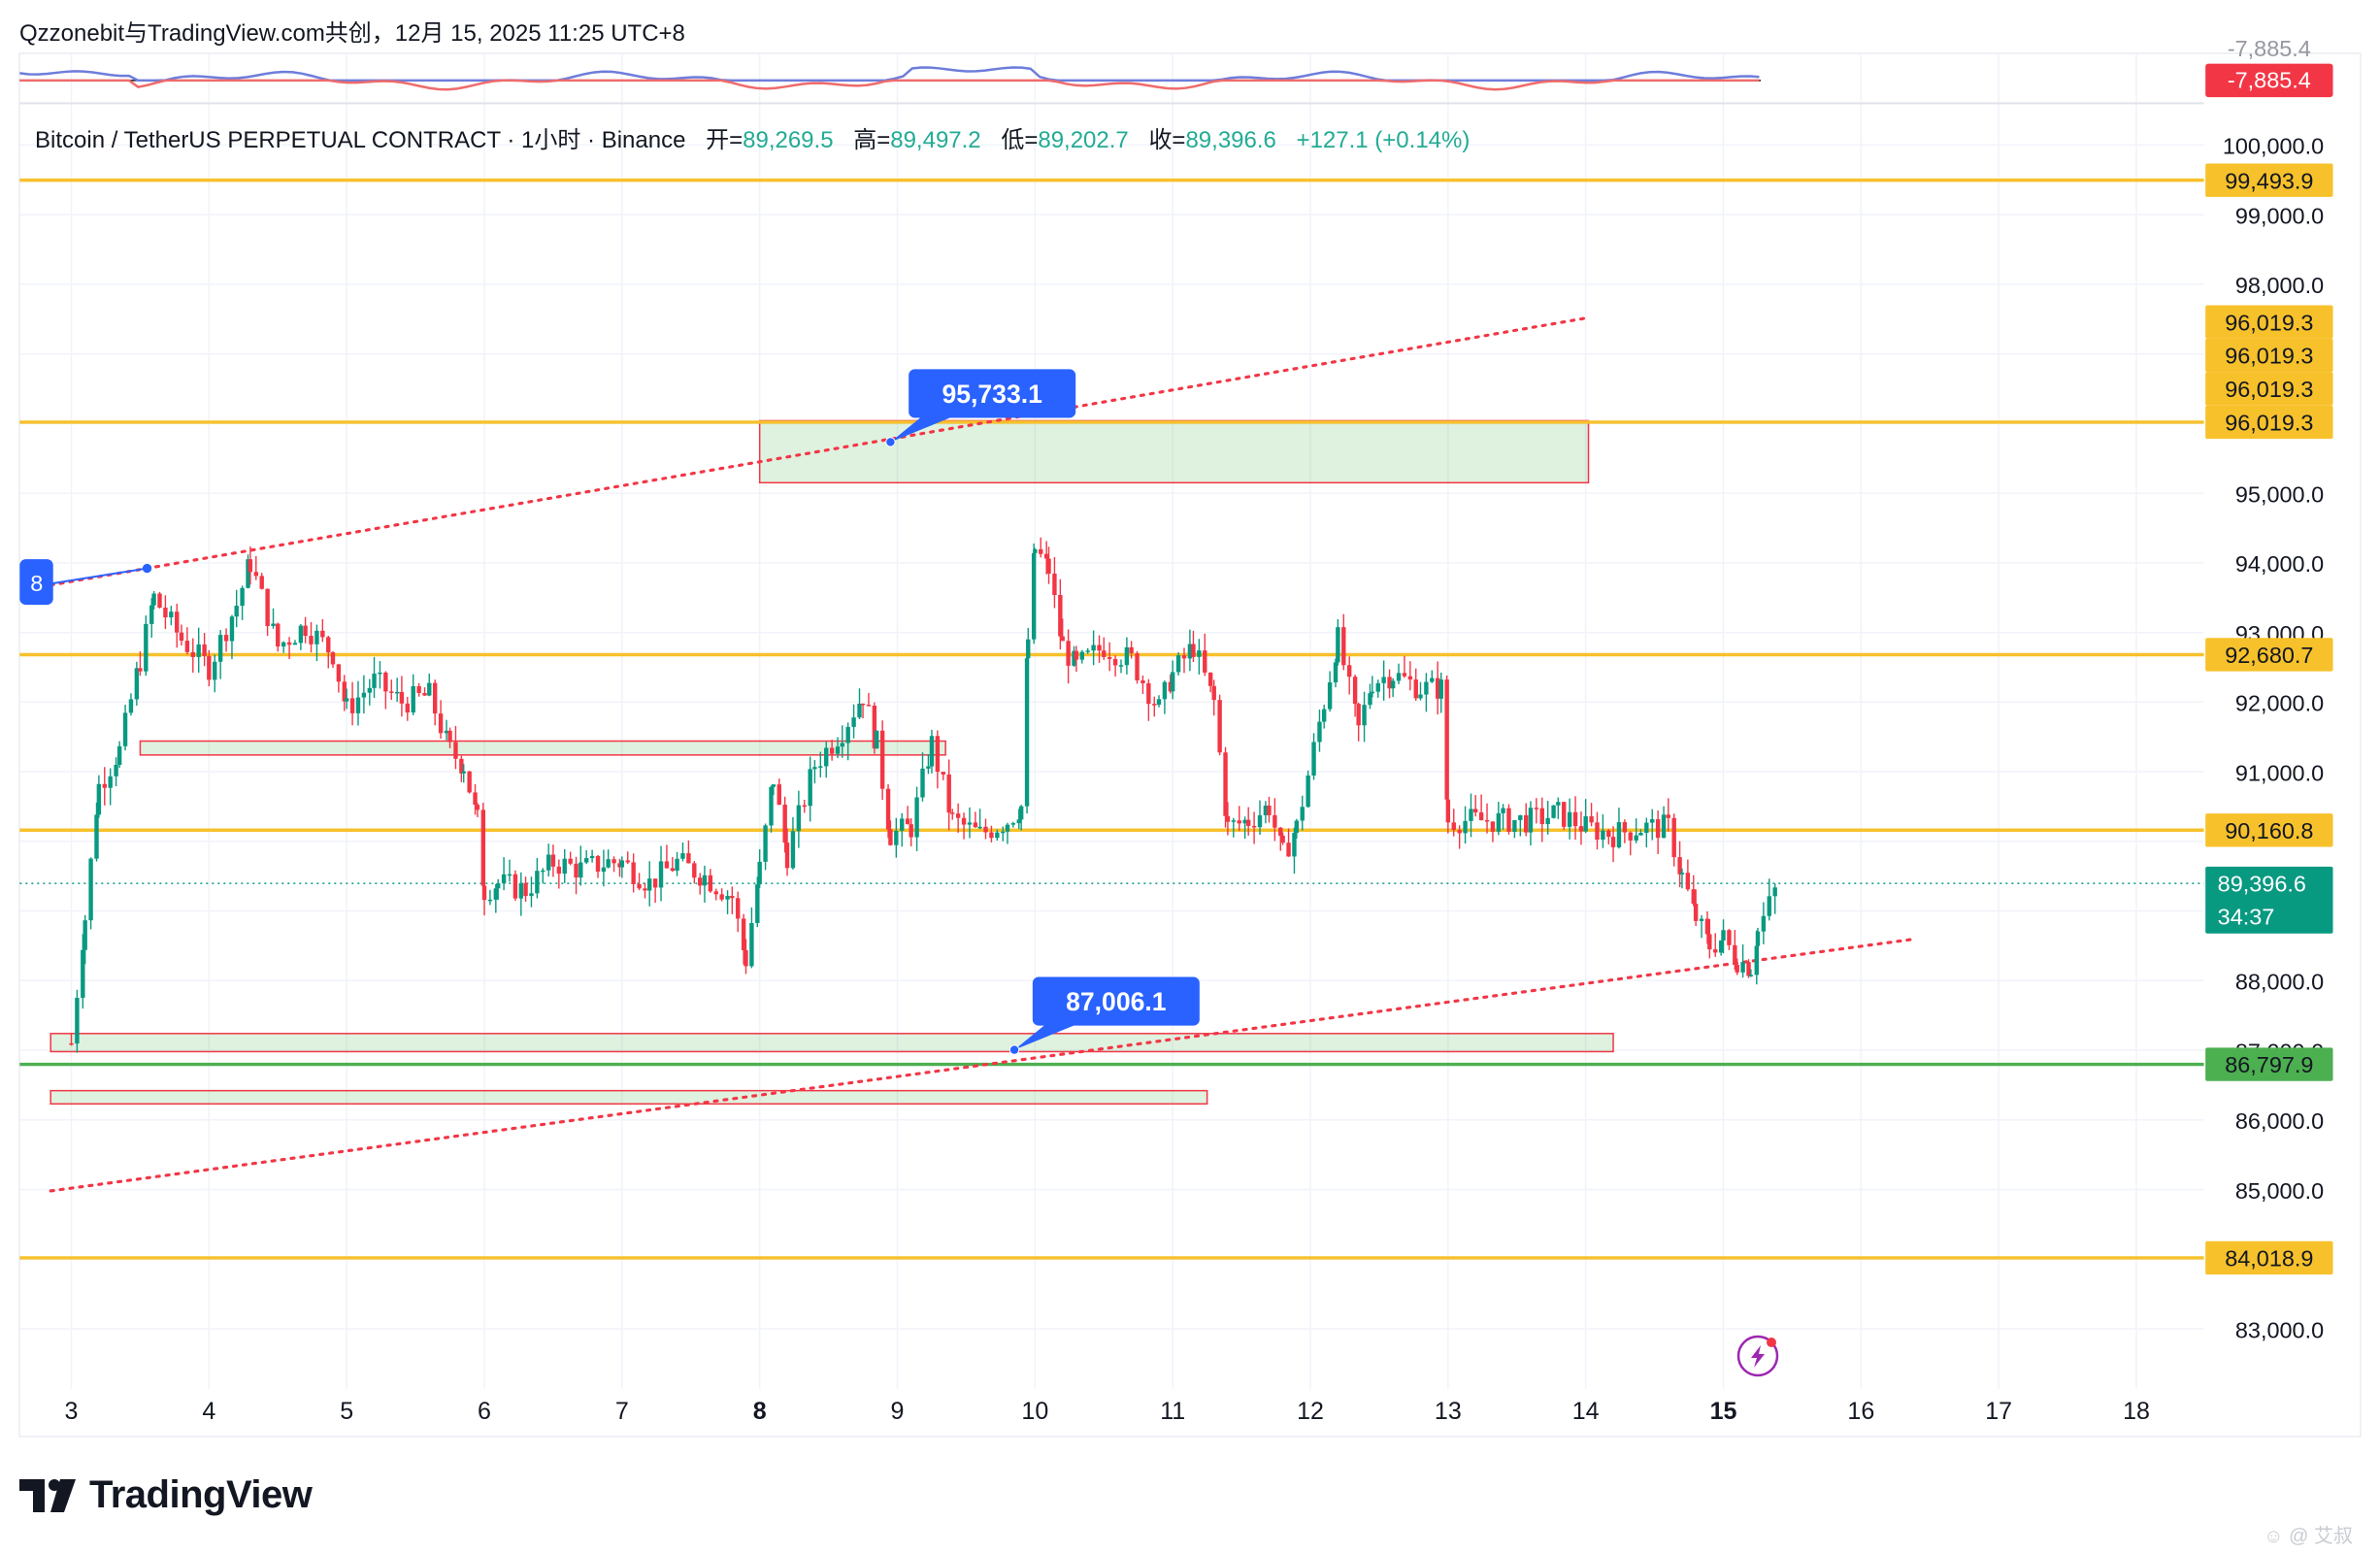  Describe the element at coordinates (2279, 564) in the screenshot. I see `y-tick-label: 94,000.0` at that location.